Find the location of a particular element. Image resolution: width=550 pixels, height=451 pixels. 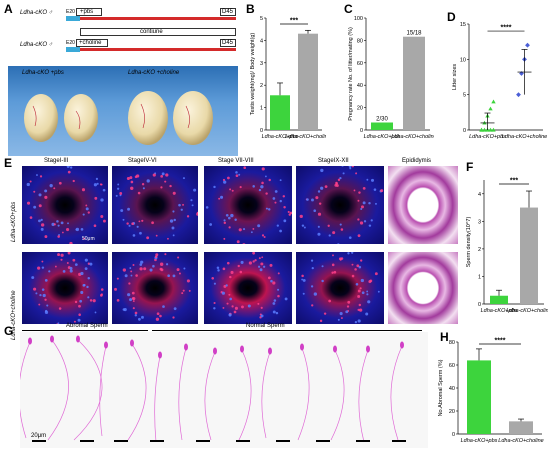

row1-end-box is located at coordinates (228, 12).